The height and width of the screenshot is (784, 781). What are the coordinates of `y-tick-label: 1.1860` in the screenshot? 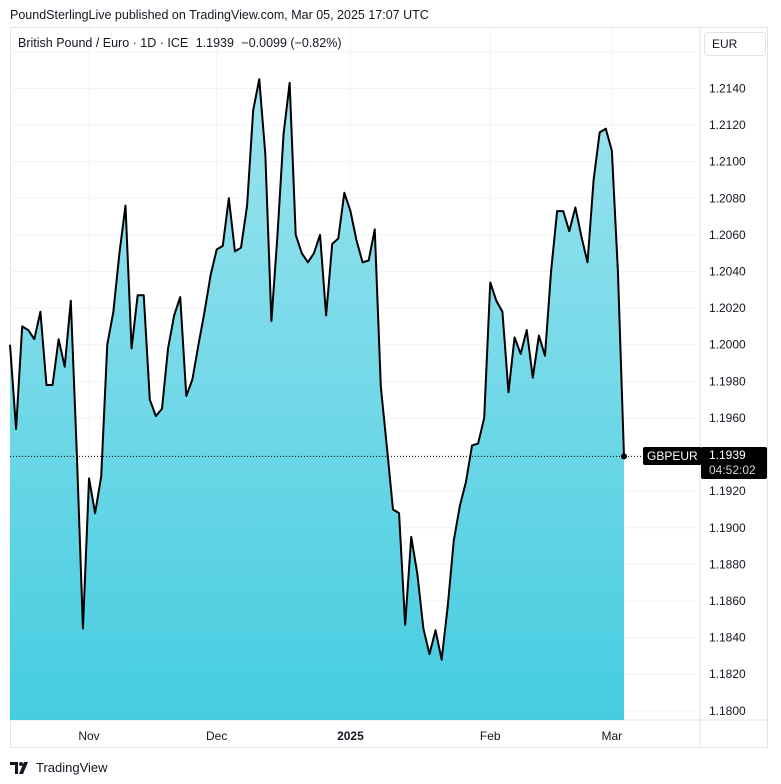 It's located at (727, 601).